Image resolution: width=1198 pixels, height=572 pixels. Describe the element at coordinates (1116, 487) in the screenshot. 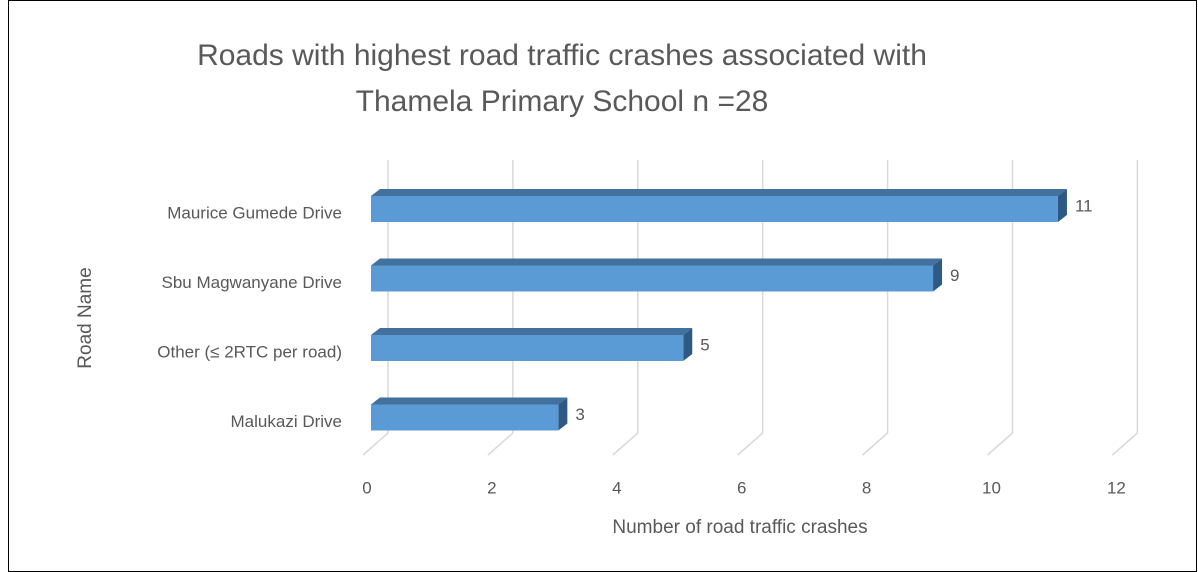

I see `x-tick-label: 12` at that location.